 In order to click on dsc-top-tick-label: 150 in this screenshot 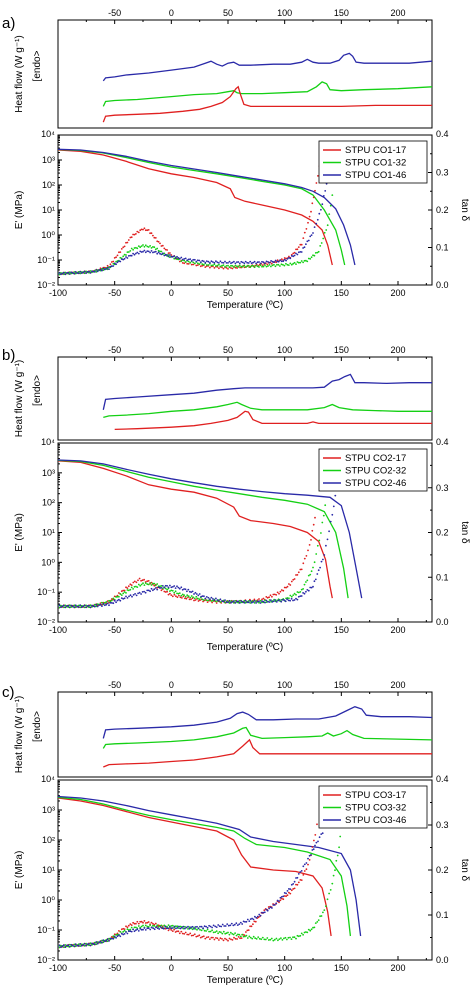, I will do `click(341, 685)`.